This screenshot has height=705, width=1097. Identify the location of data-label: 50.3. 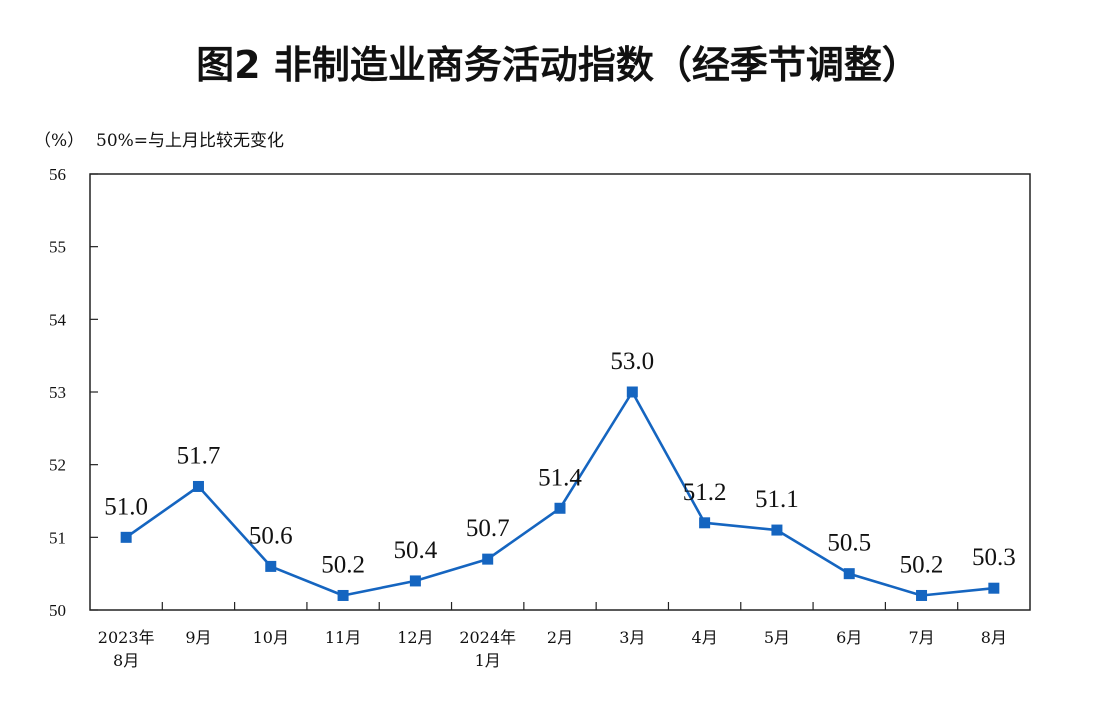
(994, 557).